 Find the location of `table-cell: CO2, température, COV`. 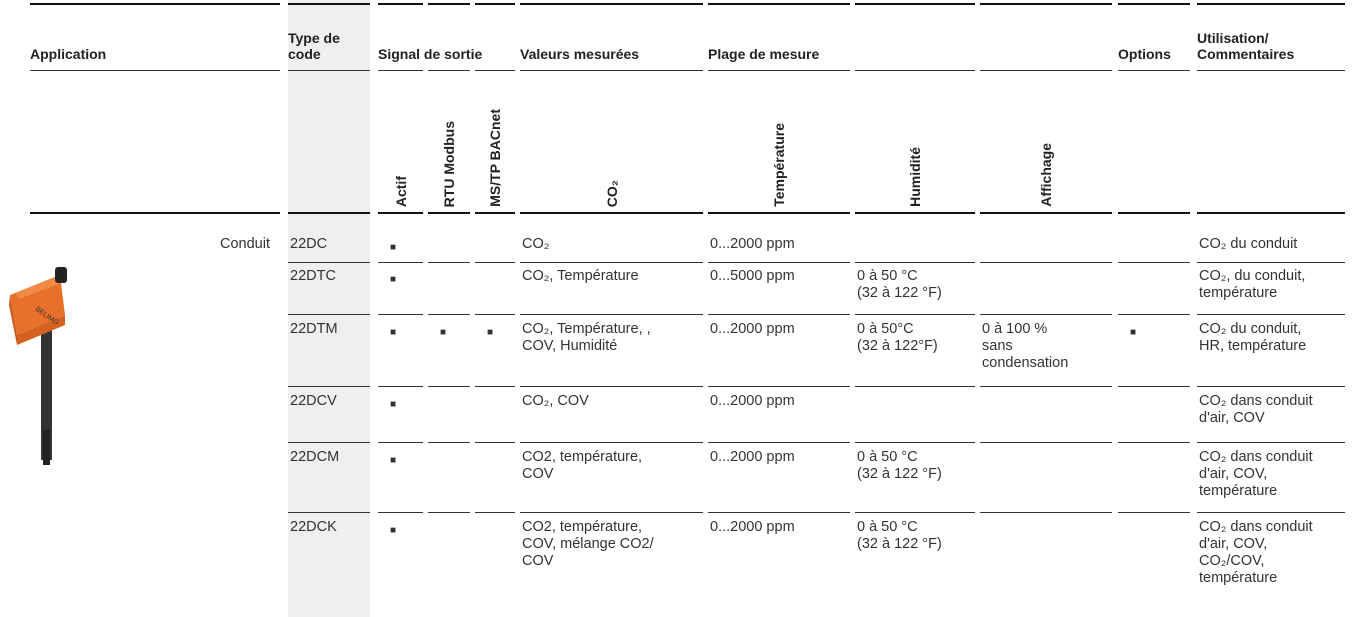

table-cell: CO2, température, COV is located at coordinates (582, 465).